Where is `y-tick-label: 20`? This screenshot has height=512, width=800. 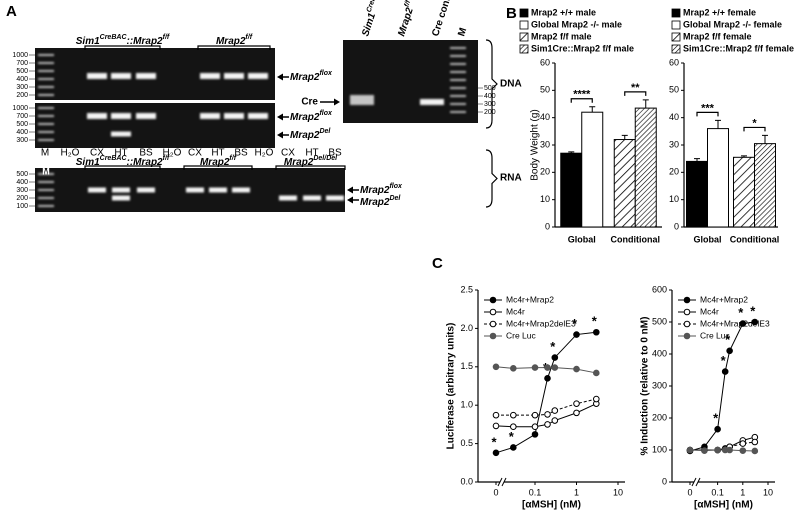 y-tick-label: 20 is located at coordinates (674, 172).